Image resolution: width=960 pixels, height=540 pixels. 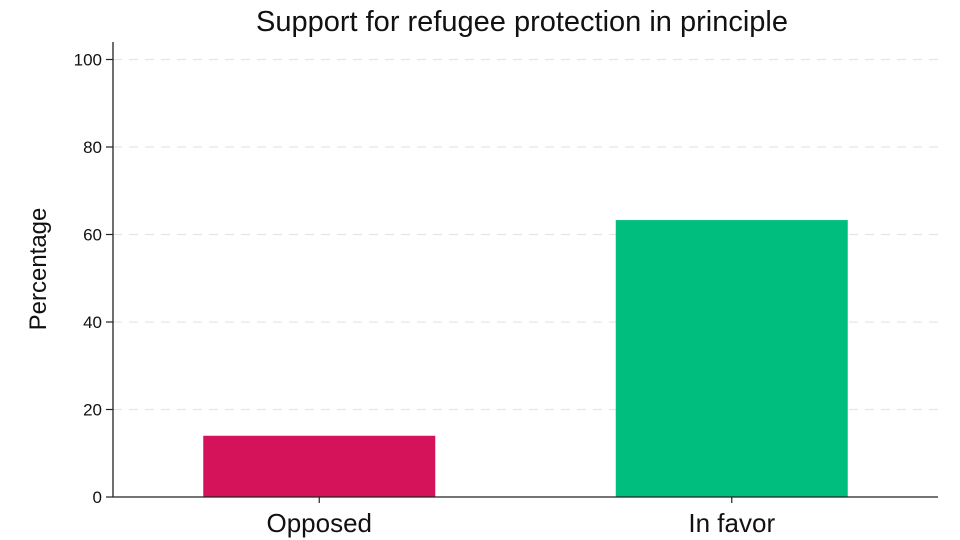 What do you see at coordinates (97, 497) in the screenshot?
I see `y-tick-label: 0` at bounding box center [97, 497].